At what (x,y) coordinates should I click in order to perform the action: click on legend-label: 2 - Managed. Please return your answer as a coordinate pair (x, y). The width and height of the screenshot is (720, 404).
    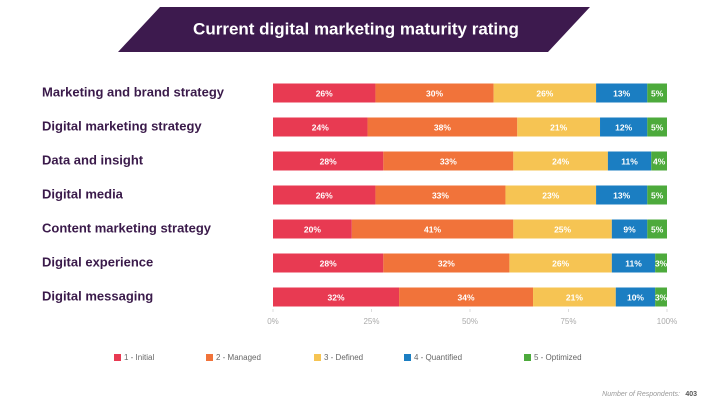
    Looking at the image, I should click on (238, 357).